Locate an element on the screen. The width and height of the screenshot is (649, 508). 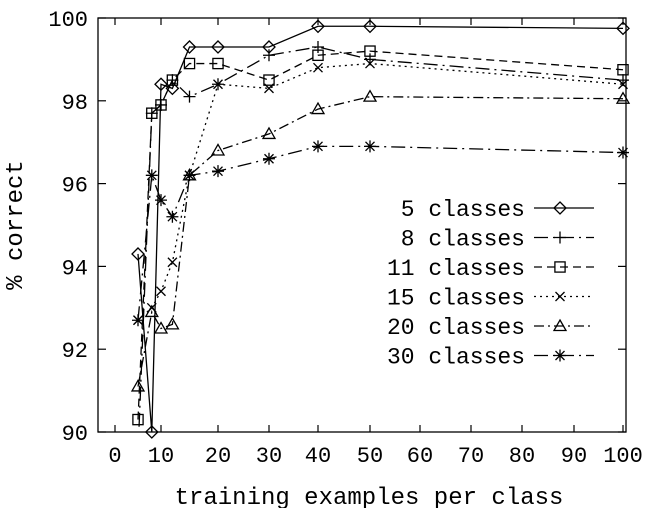
legend-label: 15 classes is located at coordinates (456, 299).